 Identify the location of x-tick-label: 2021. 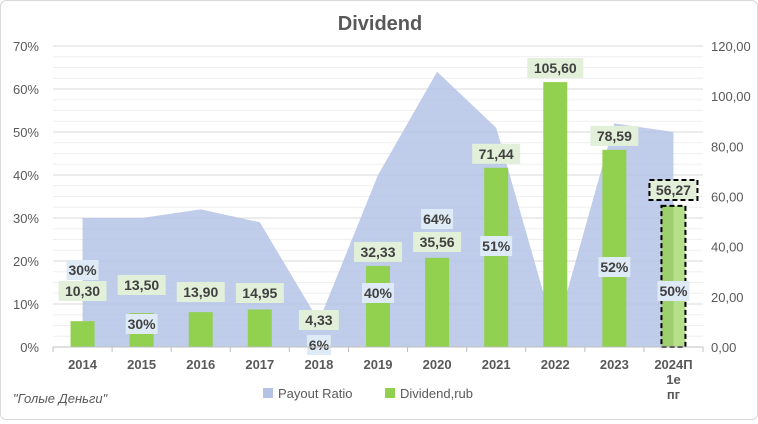
(496, 364).